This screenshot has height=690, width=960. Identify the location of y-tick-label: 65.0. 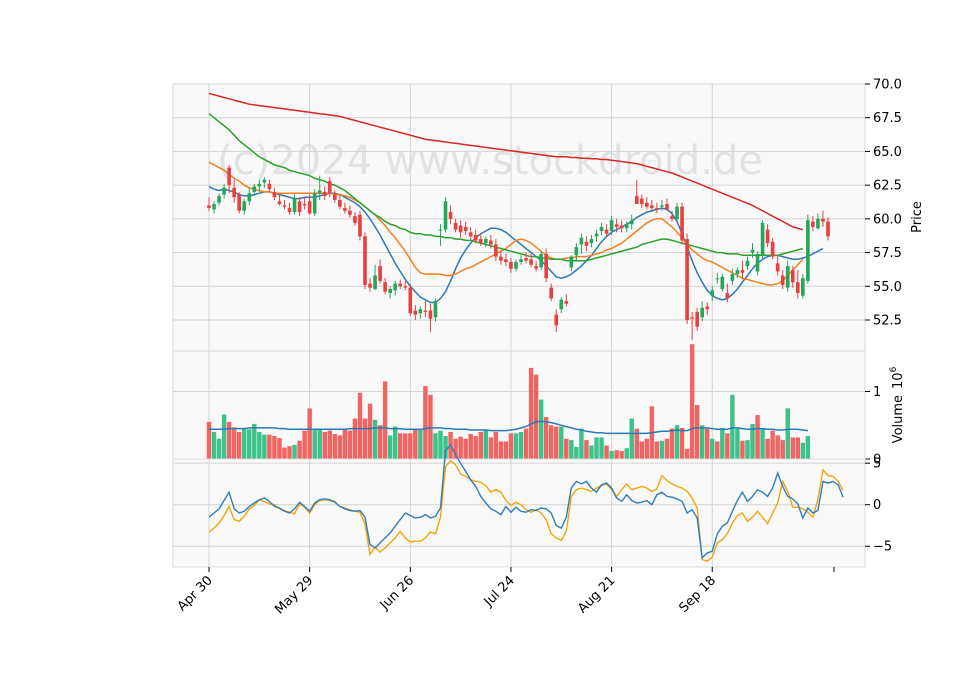
(887, 152).